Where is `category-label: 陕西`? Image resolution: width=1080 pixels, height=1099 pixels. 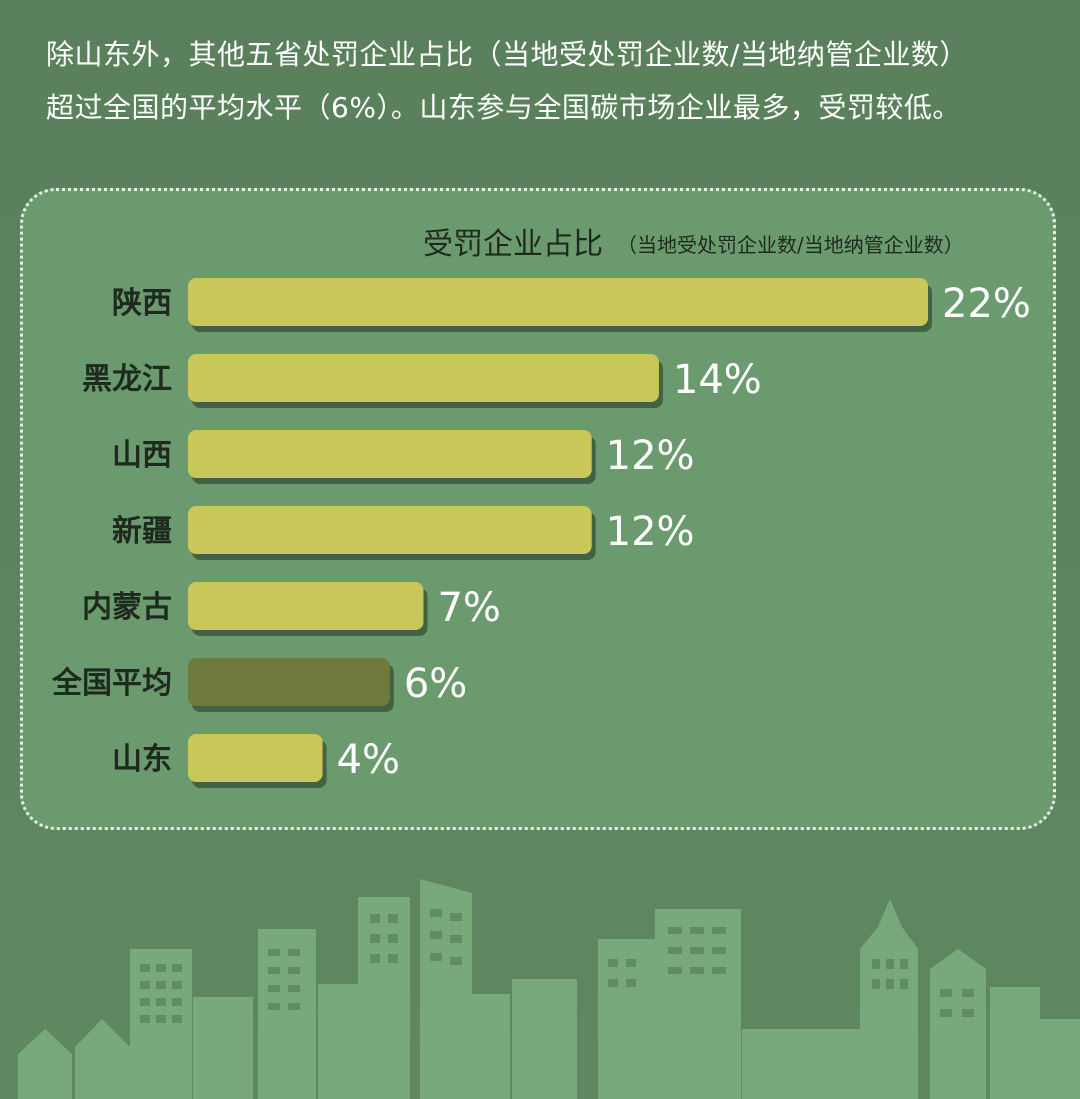
category-label: 陕西 is located at coordinates (142, 303).